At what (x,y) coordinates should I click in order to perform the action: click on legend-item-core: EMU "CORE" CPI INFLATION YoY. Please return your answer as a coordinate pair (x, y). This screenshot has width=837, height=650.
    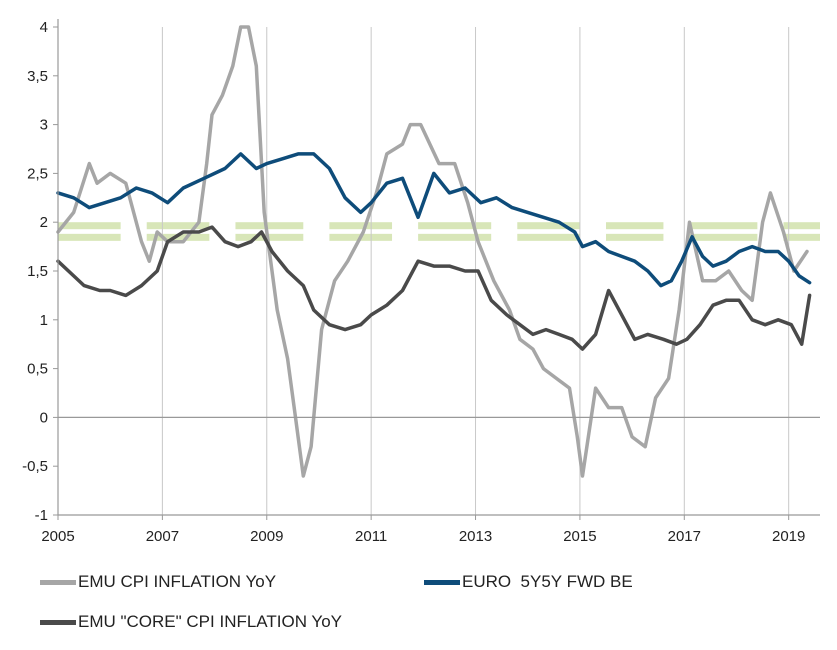
    Looking at the image, I should click on (191, 622).